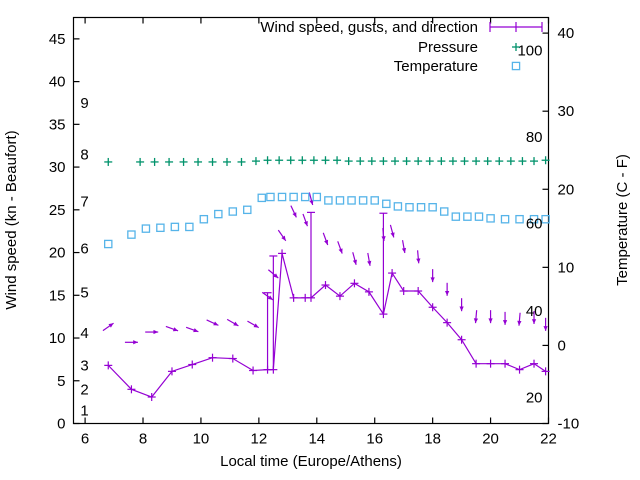  I want to click on beaufort-label: 2, so click(84, 389).